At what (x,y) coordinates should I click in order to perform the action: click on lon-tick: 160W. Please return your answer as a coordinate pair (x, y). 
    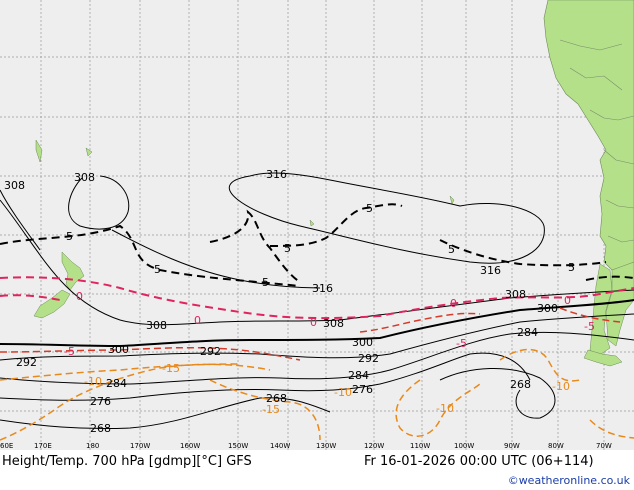
    Looking at the image, I should click on (190, 446).